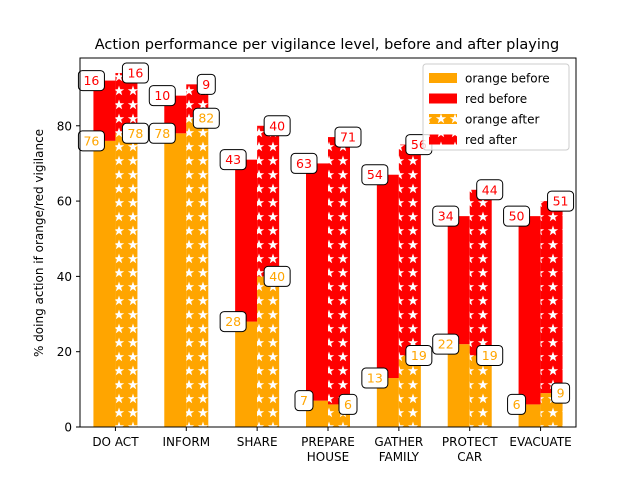 Image resolution: width=640 pixels, height=480 pixels. I want to click on svg-text: 44, so click(490, 189).